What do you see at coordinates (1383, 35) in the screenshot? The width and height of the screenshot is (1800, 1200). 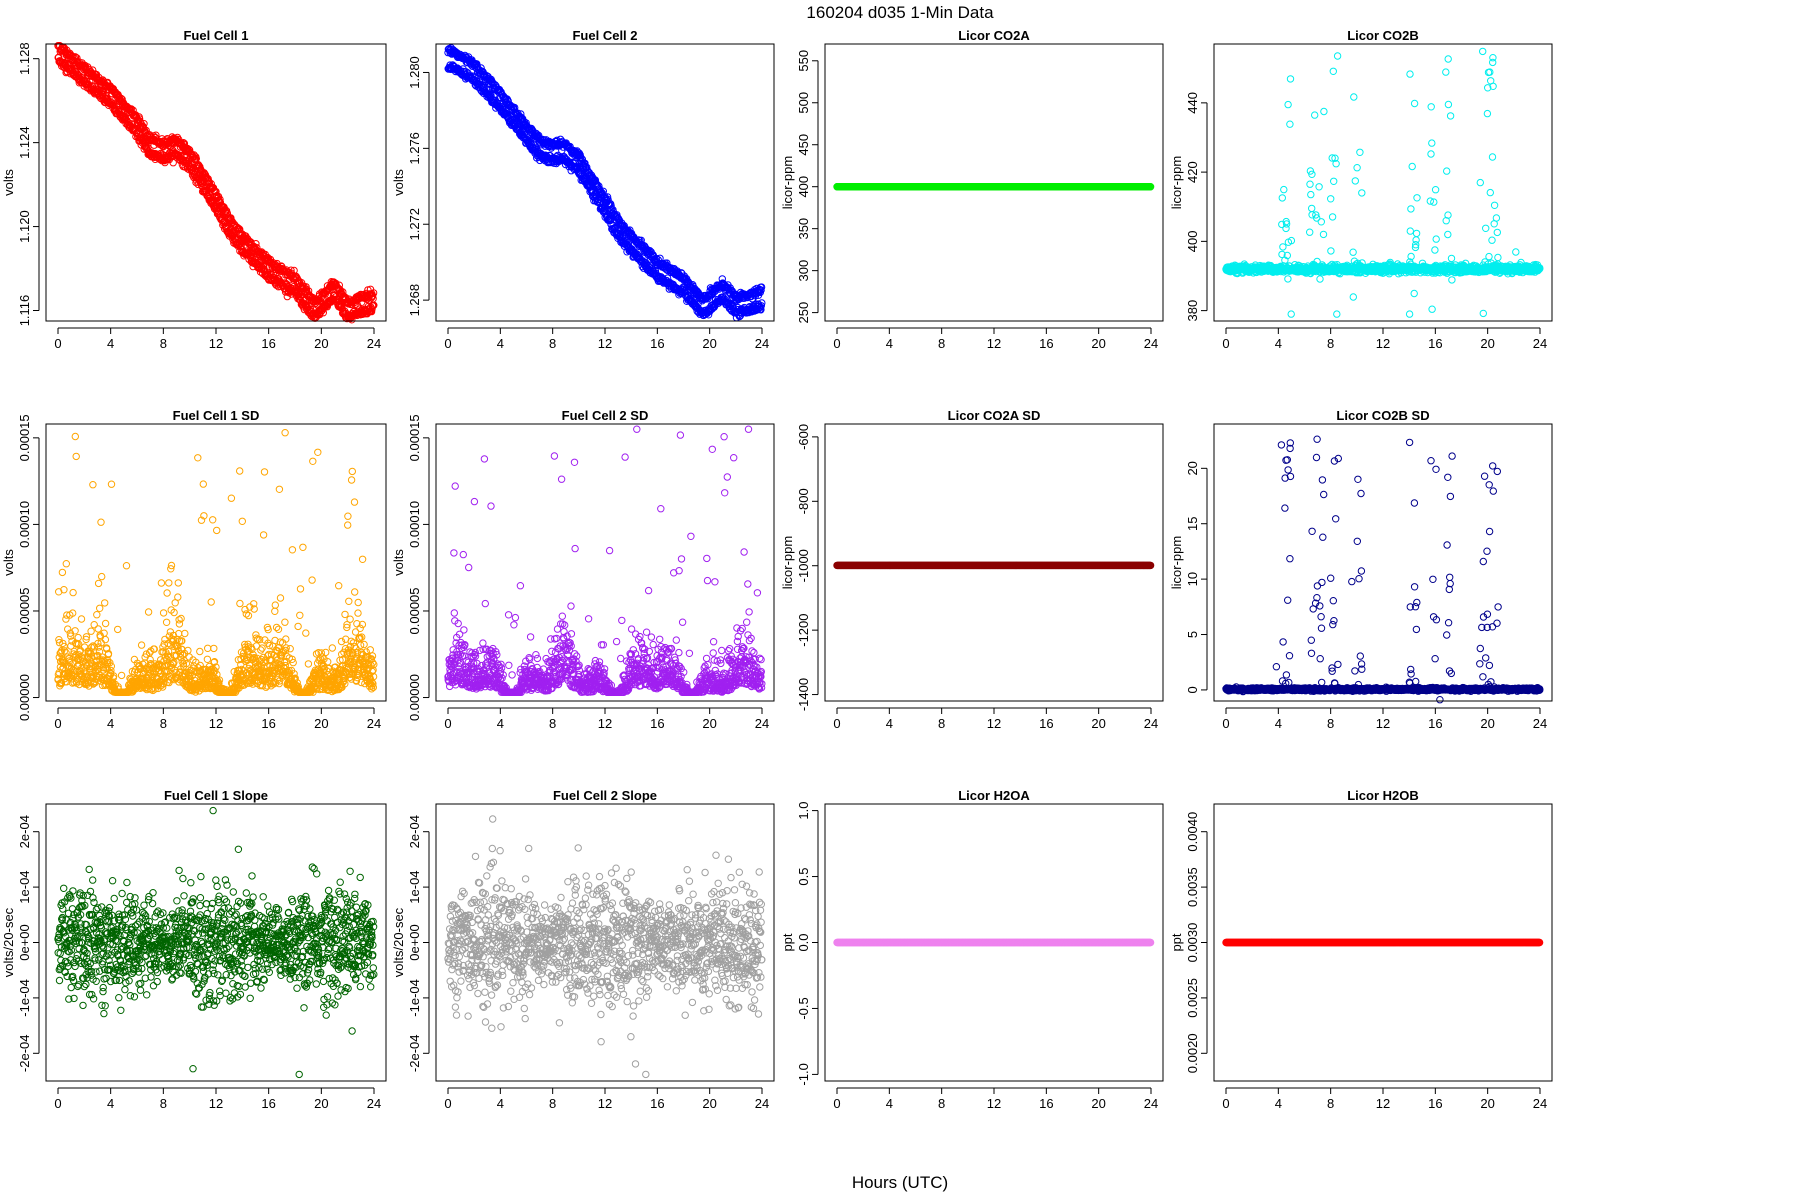 I see `panel-title: Licor CO2B` at bounding box center [1383, 35].